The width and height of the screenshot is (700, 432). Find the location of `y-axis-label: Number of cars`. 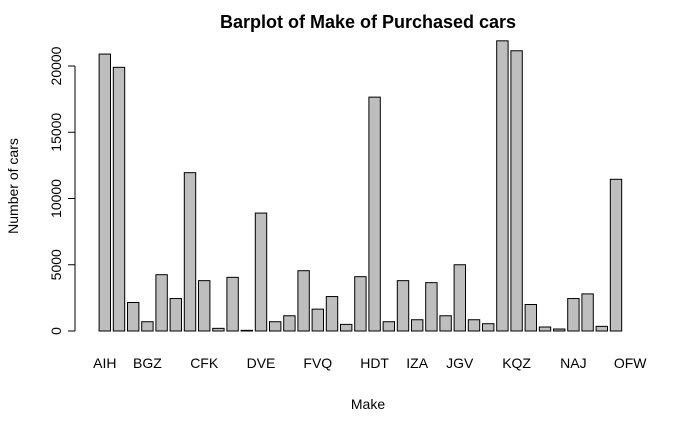

y-axis-label: Number of cars is located at coordinates (13, 186).